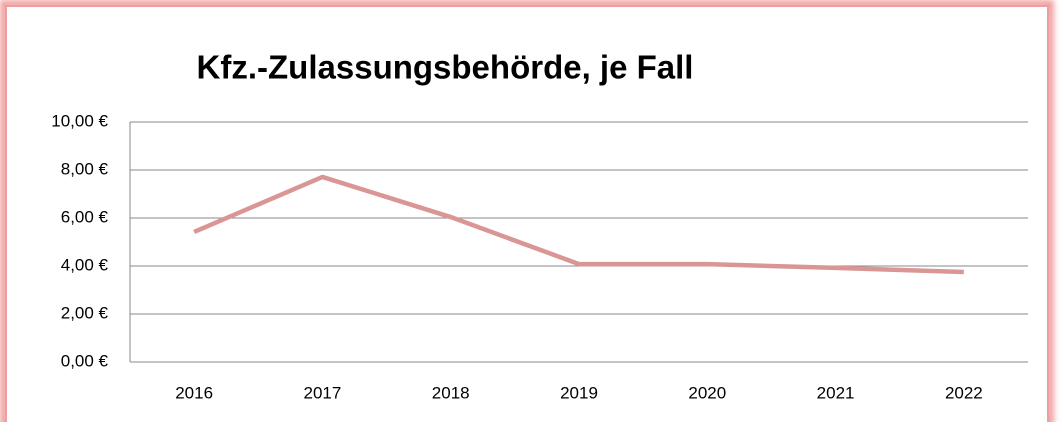 This screenshot has width=1063, height=422. What do you see at coordinates (445, 67) in the screenshot?
I see `chart-title: Kfz.-Zulassungsbehörde, je Fall` at bounding box center [445, 67].